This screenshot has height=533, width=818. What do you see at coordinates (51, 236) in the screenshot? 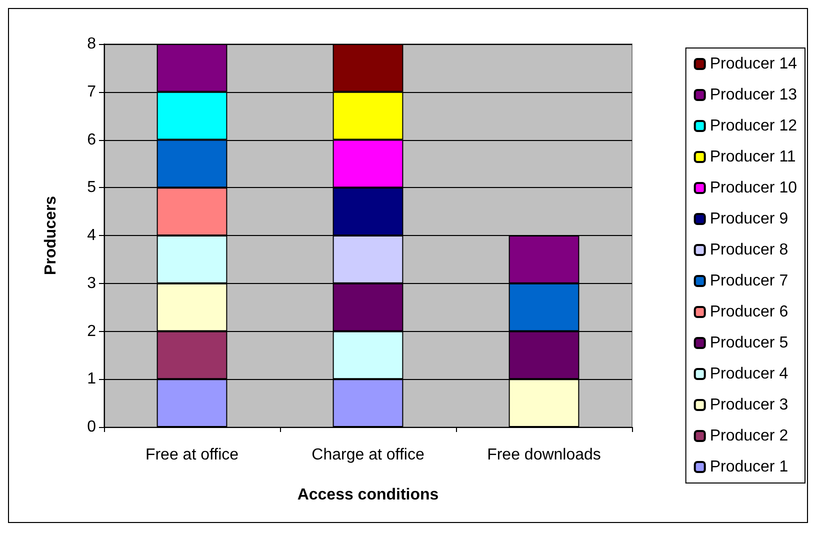
I see `y-axis-title: Producers` at bounding box center [51, 236].